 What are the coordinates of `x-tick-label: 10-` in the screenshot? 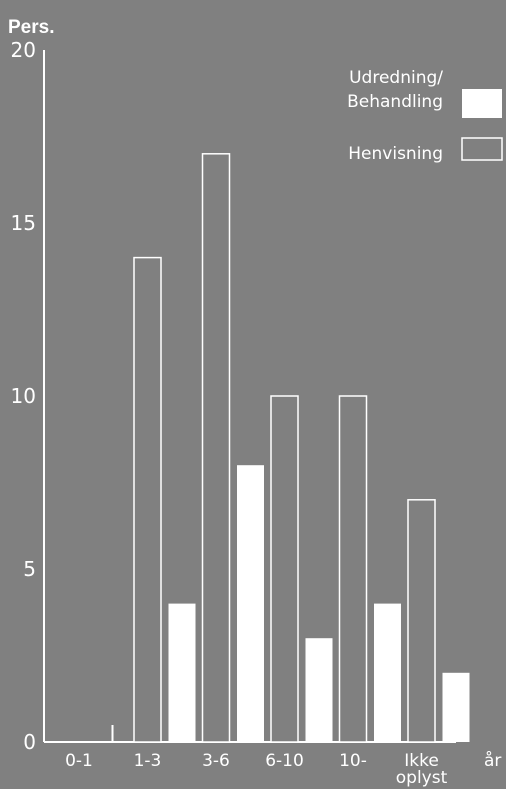 It's located at (353, 761).